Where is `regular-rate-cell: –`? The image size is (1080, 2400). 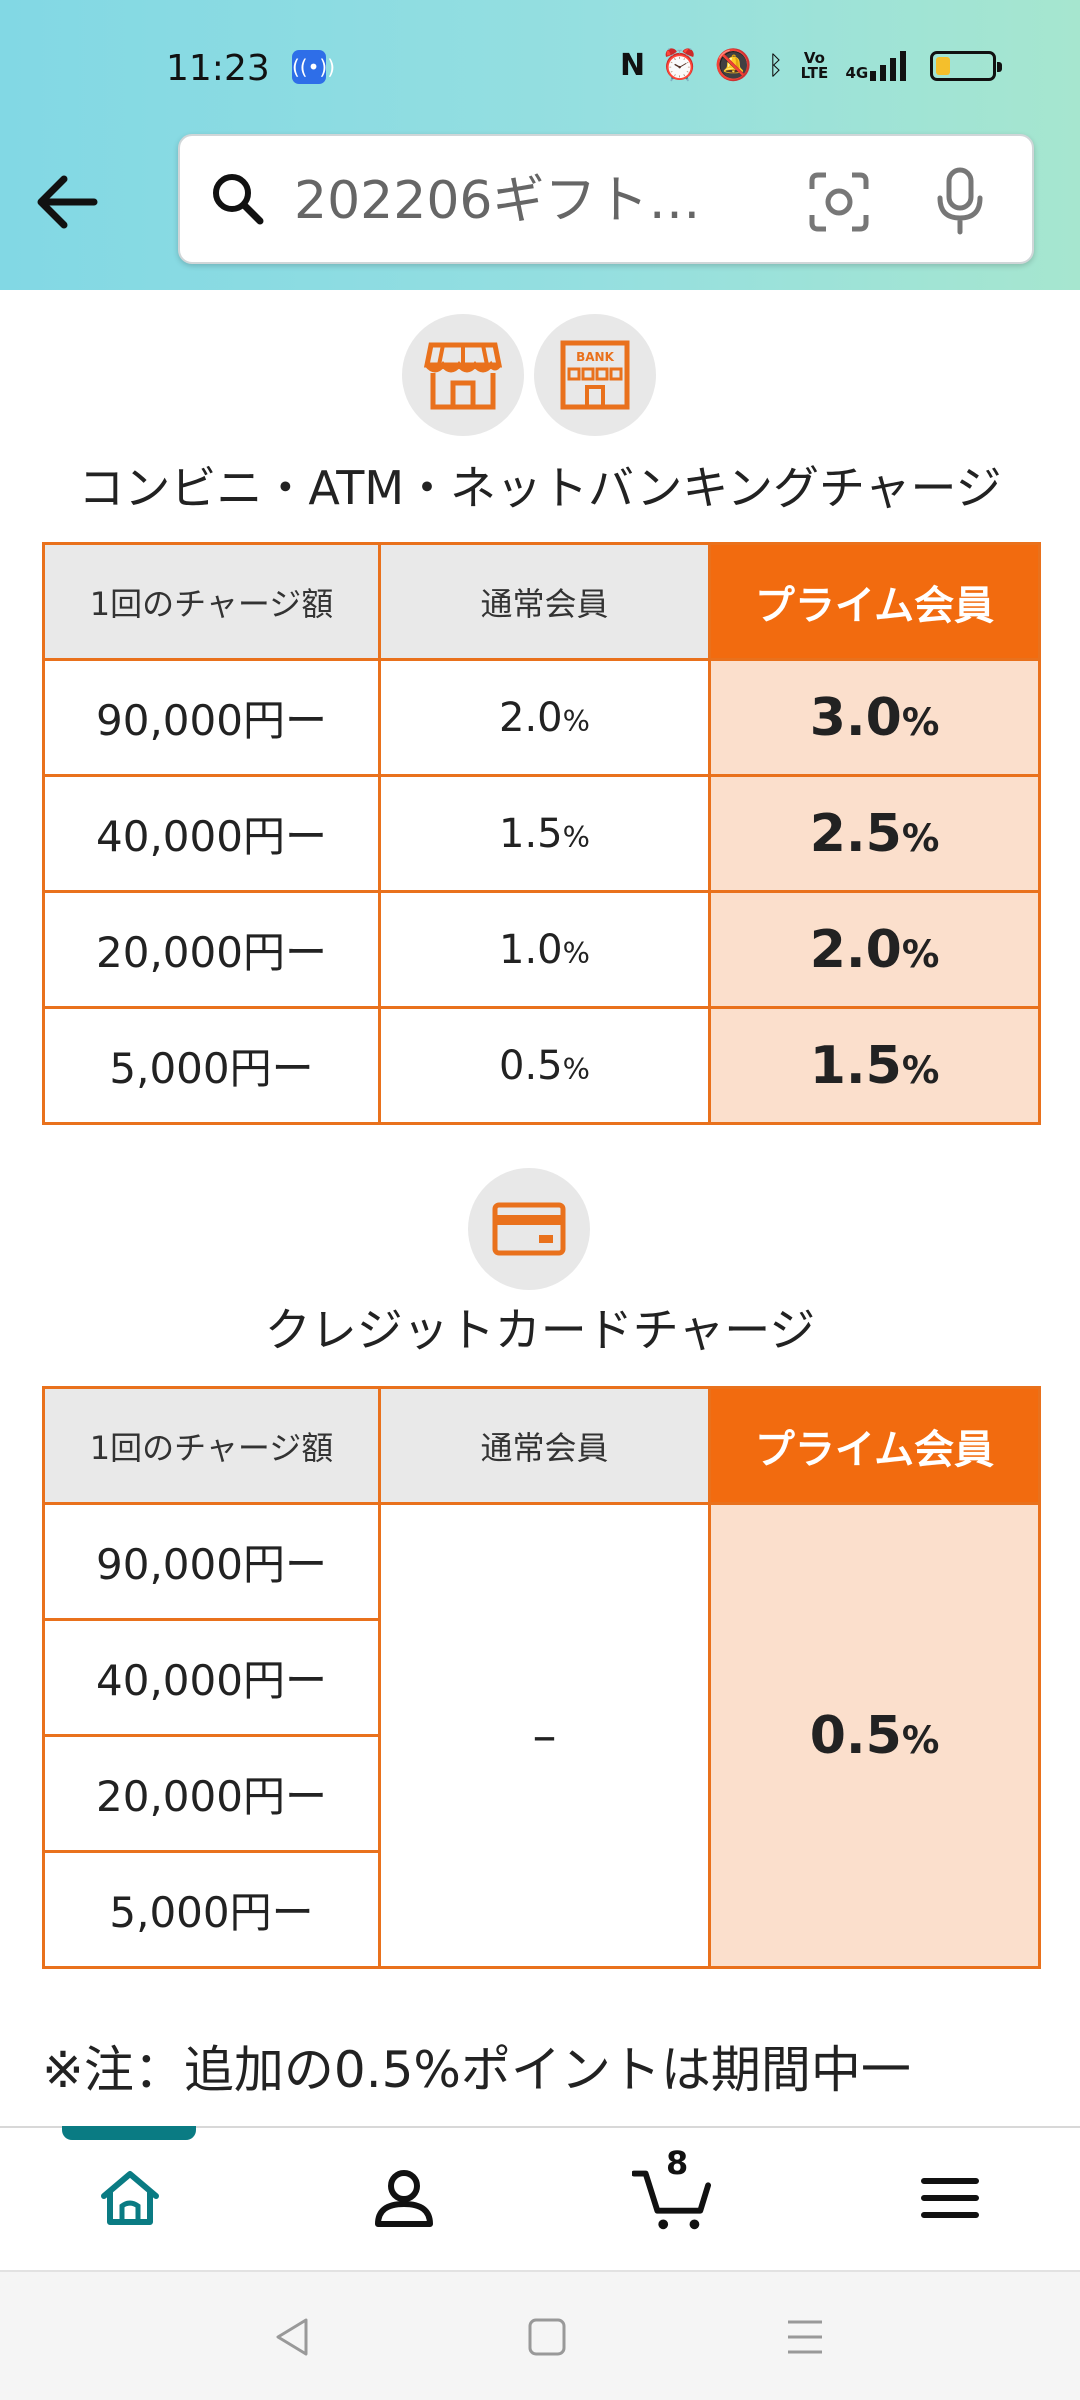
regular-rate-cell: – is located at coordinates (544, 1735).